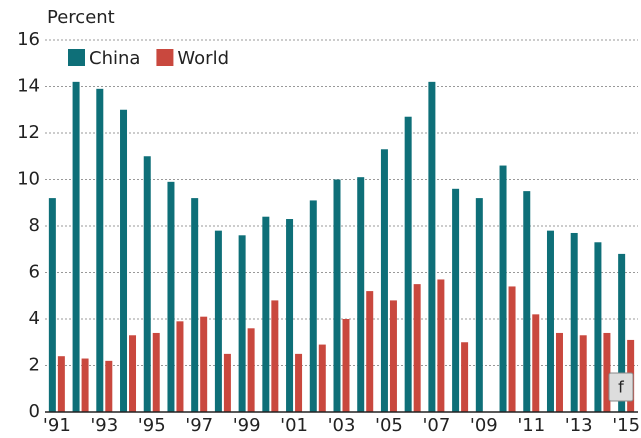 The height and width of the screenshot is (438, 641). Describe the element at coordinates (34, 272) in the screenshot. I see `y-tick-label: 6` at that location.